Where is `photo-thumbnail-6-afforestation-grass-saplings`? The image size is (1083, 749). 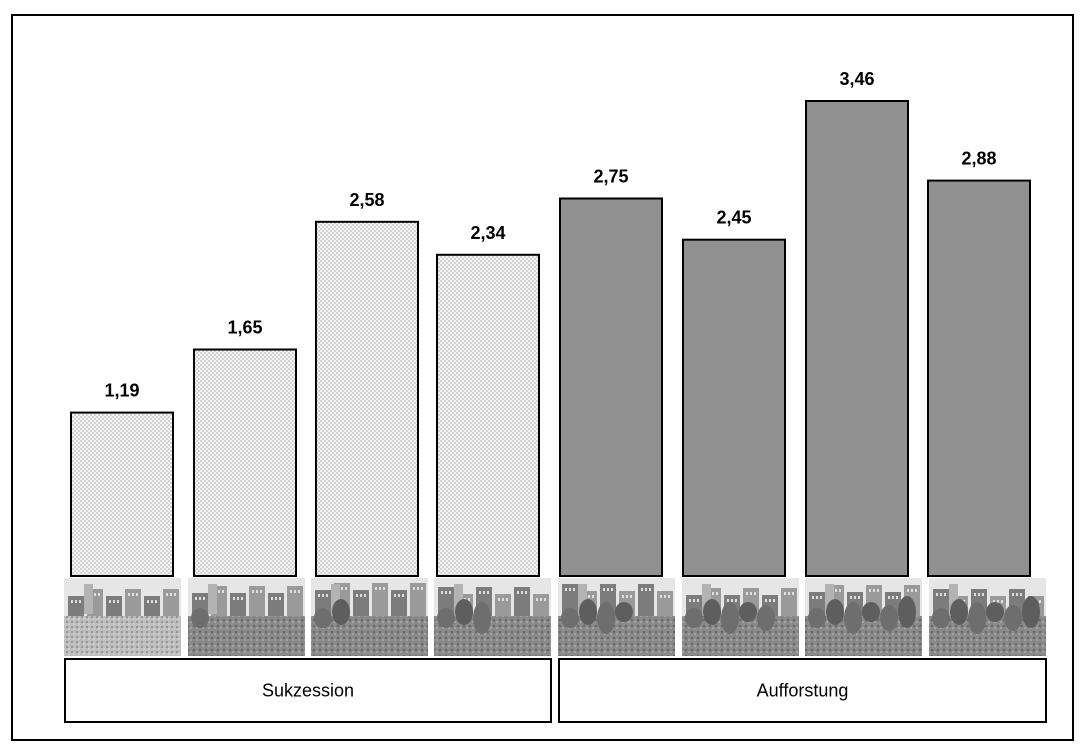 photo-thumbnail-6-afforestation-grass-saplings is located at coordinates (740, 617).